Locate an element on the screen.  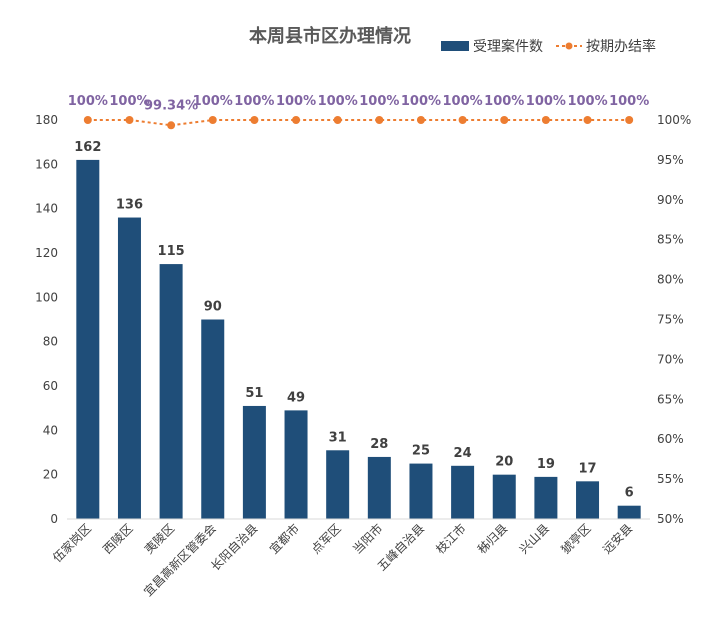
rate-line-series is located at coordinates (358, 123).